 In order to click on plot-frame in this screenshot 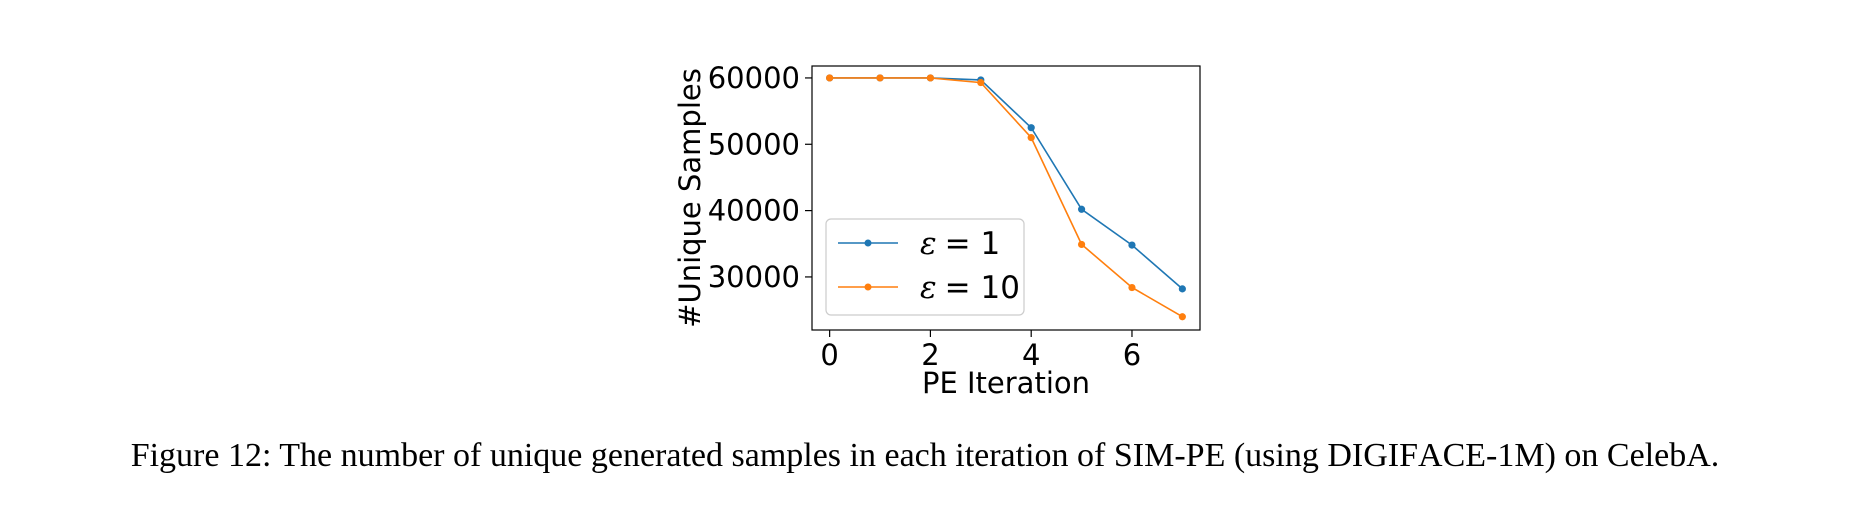, I will do `click(1006, 198)`.